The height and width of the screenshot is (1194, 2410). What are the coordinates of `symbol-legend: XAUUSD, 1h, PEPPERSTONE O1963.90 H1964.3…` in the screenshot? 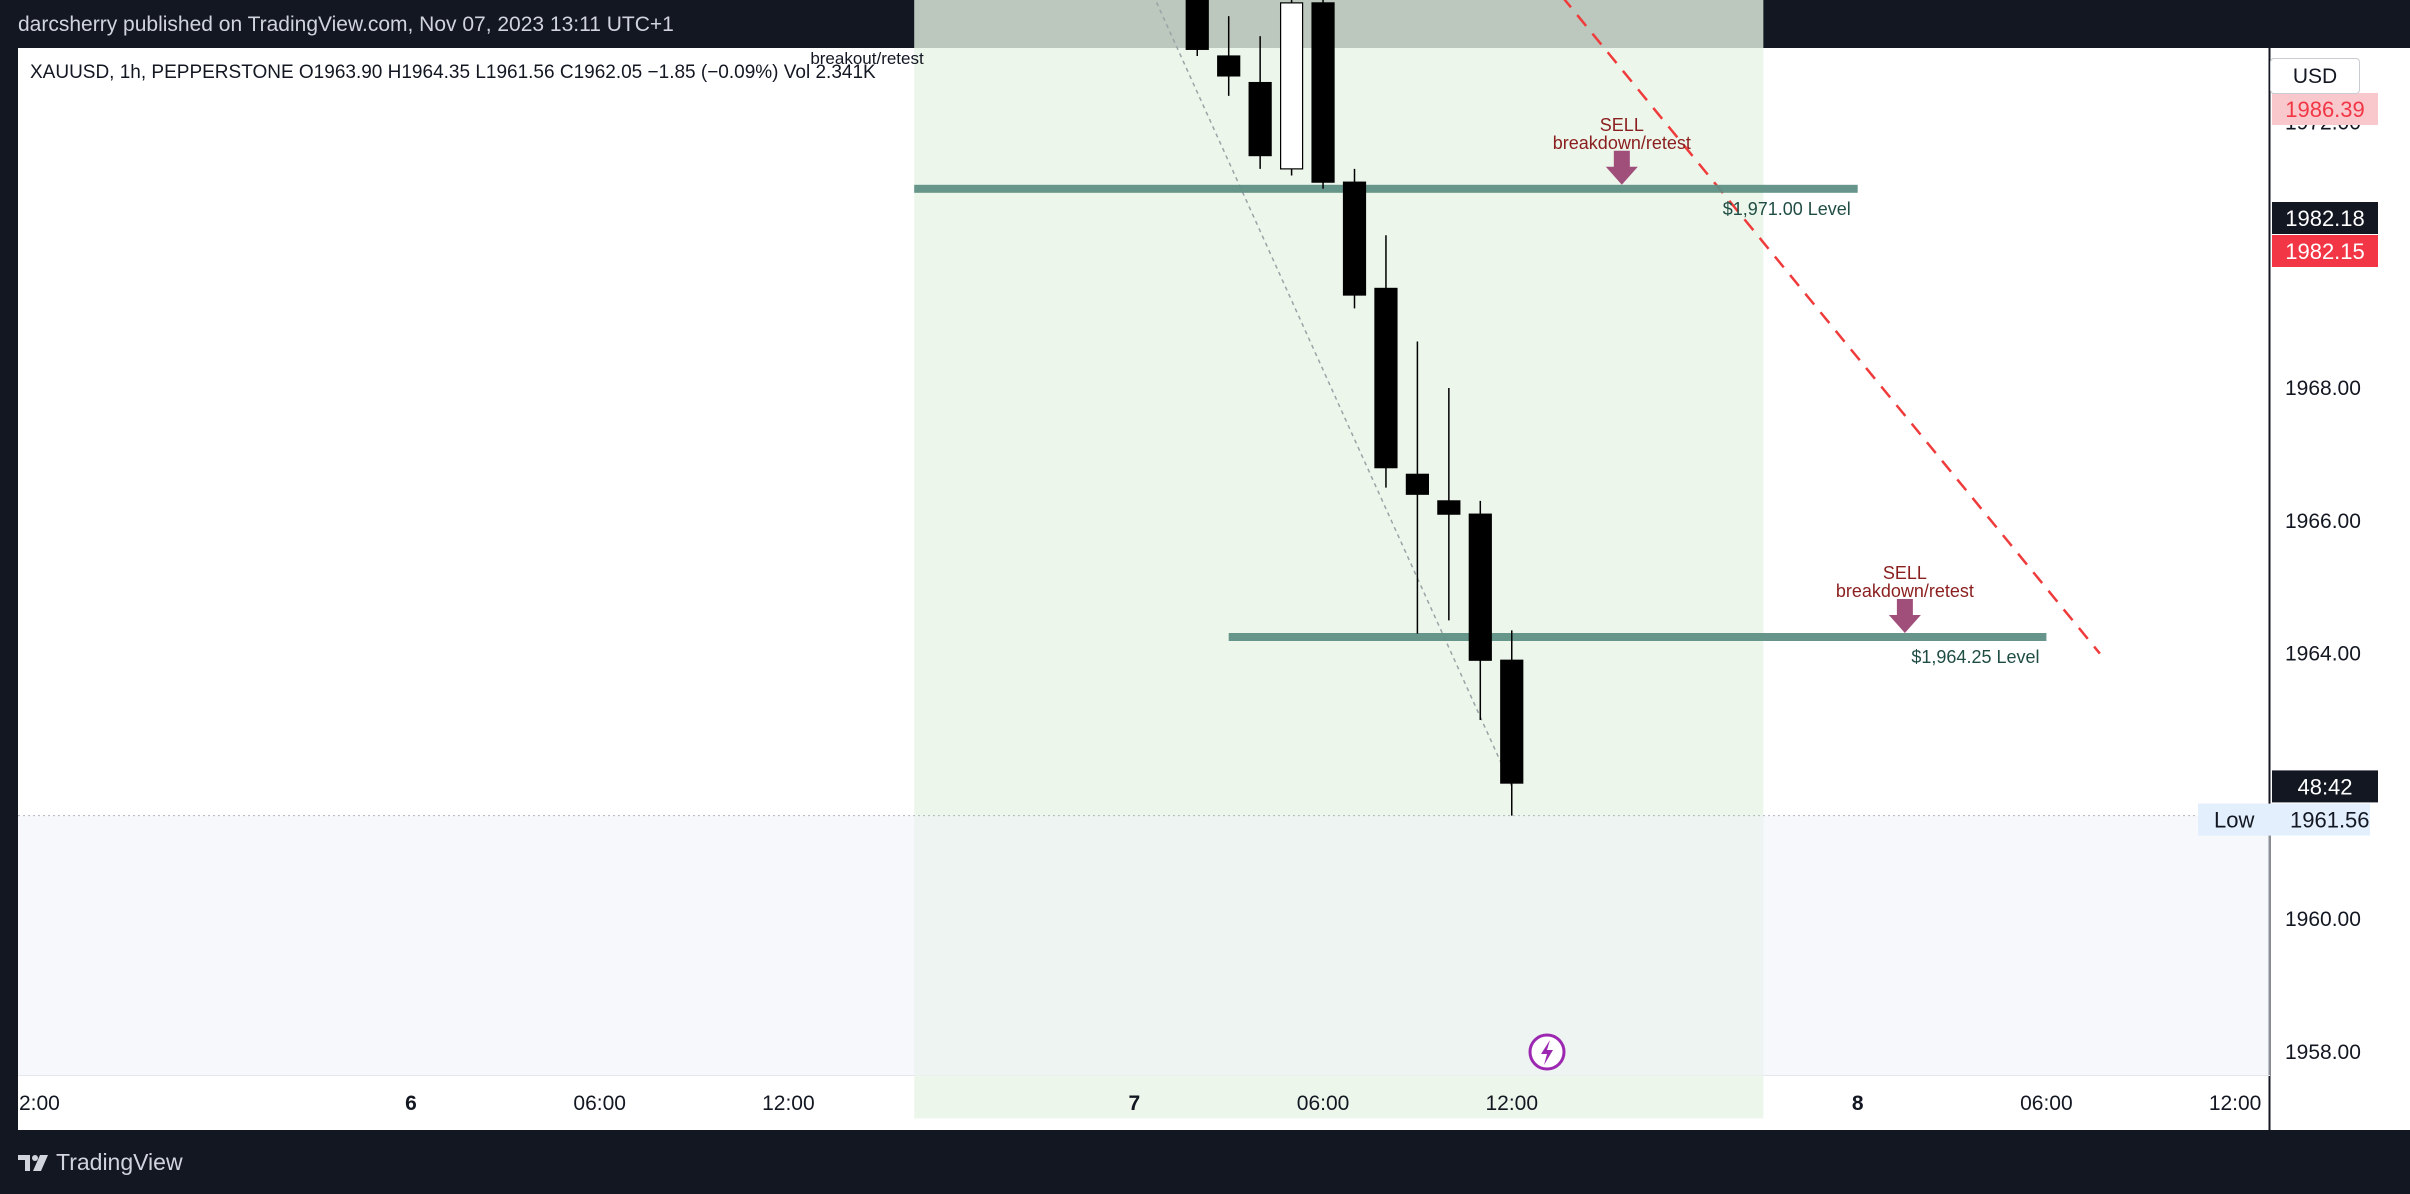 It's located at (453, 72).